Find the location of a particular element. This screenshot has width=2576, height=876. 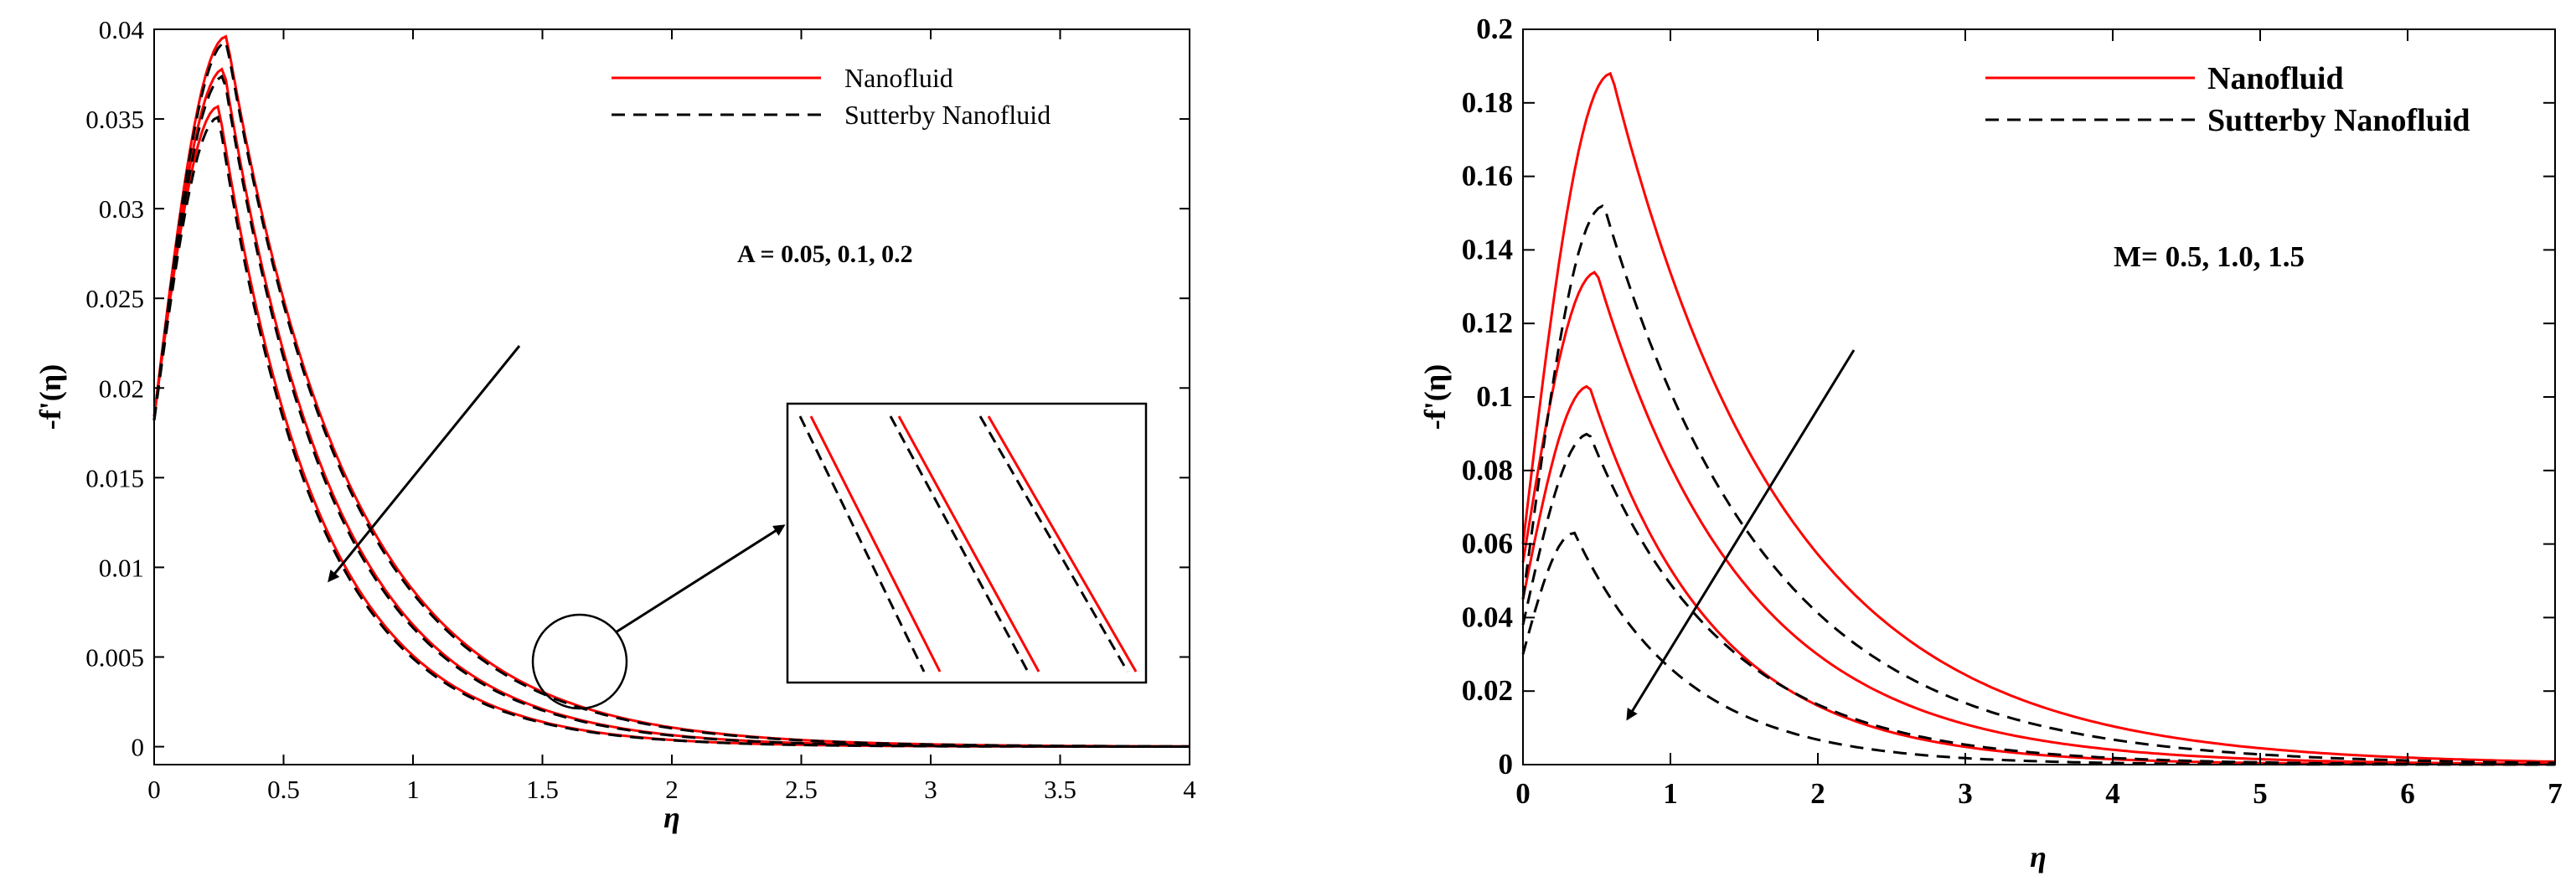

left-x-tick-label: 3 is located at coordinates (930, 789).